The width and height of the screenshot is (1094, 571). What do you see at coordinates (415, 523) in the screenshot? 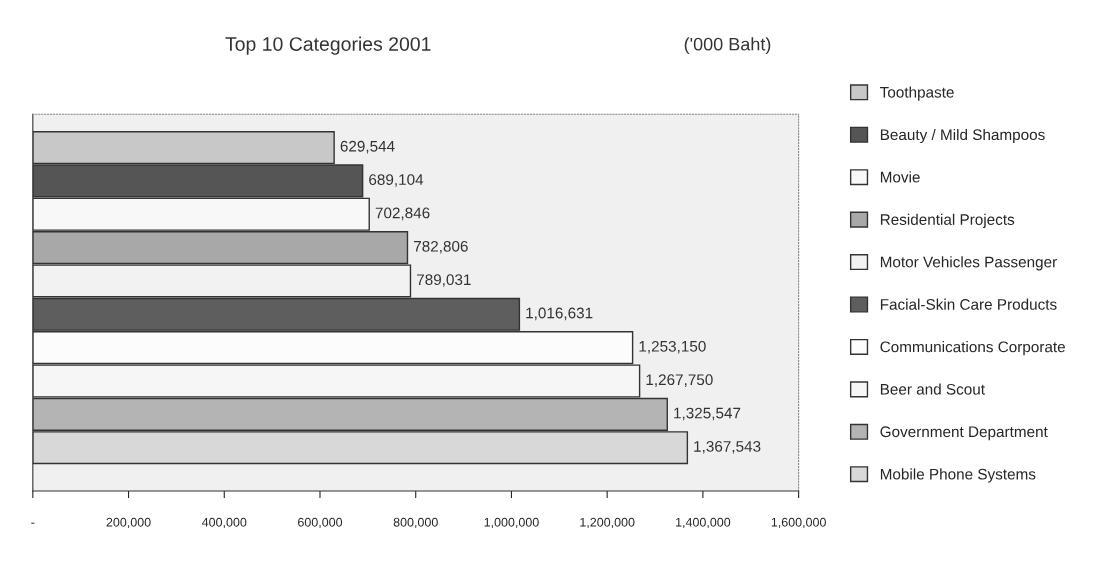
I see `x-tick-label: 800,000` at bounding box center [415, 523].